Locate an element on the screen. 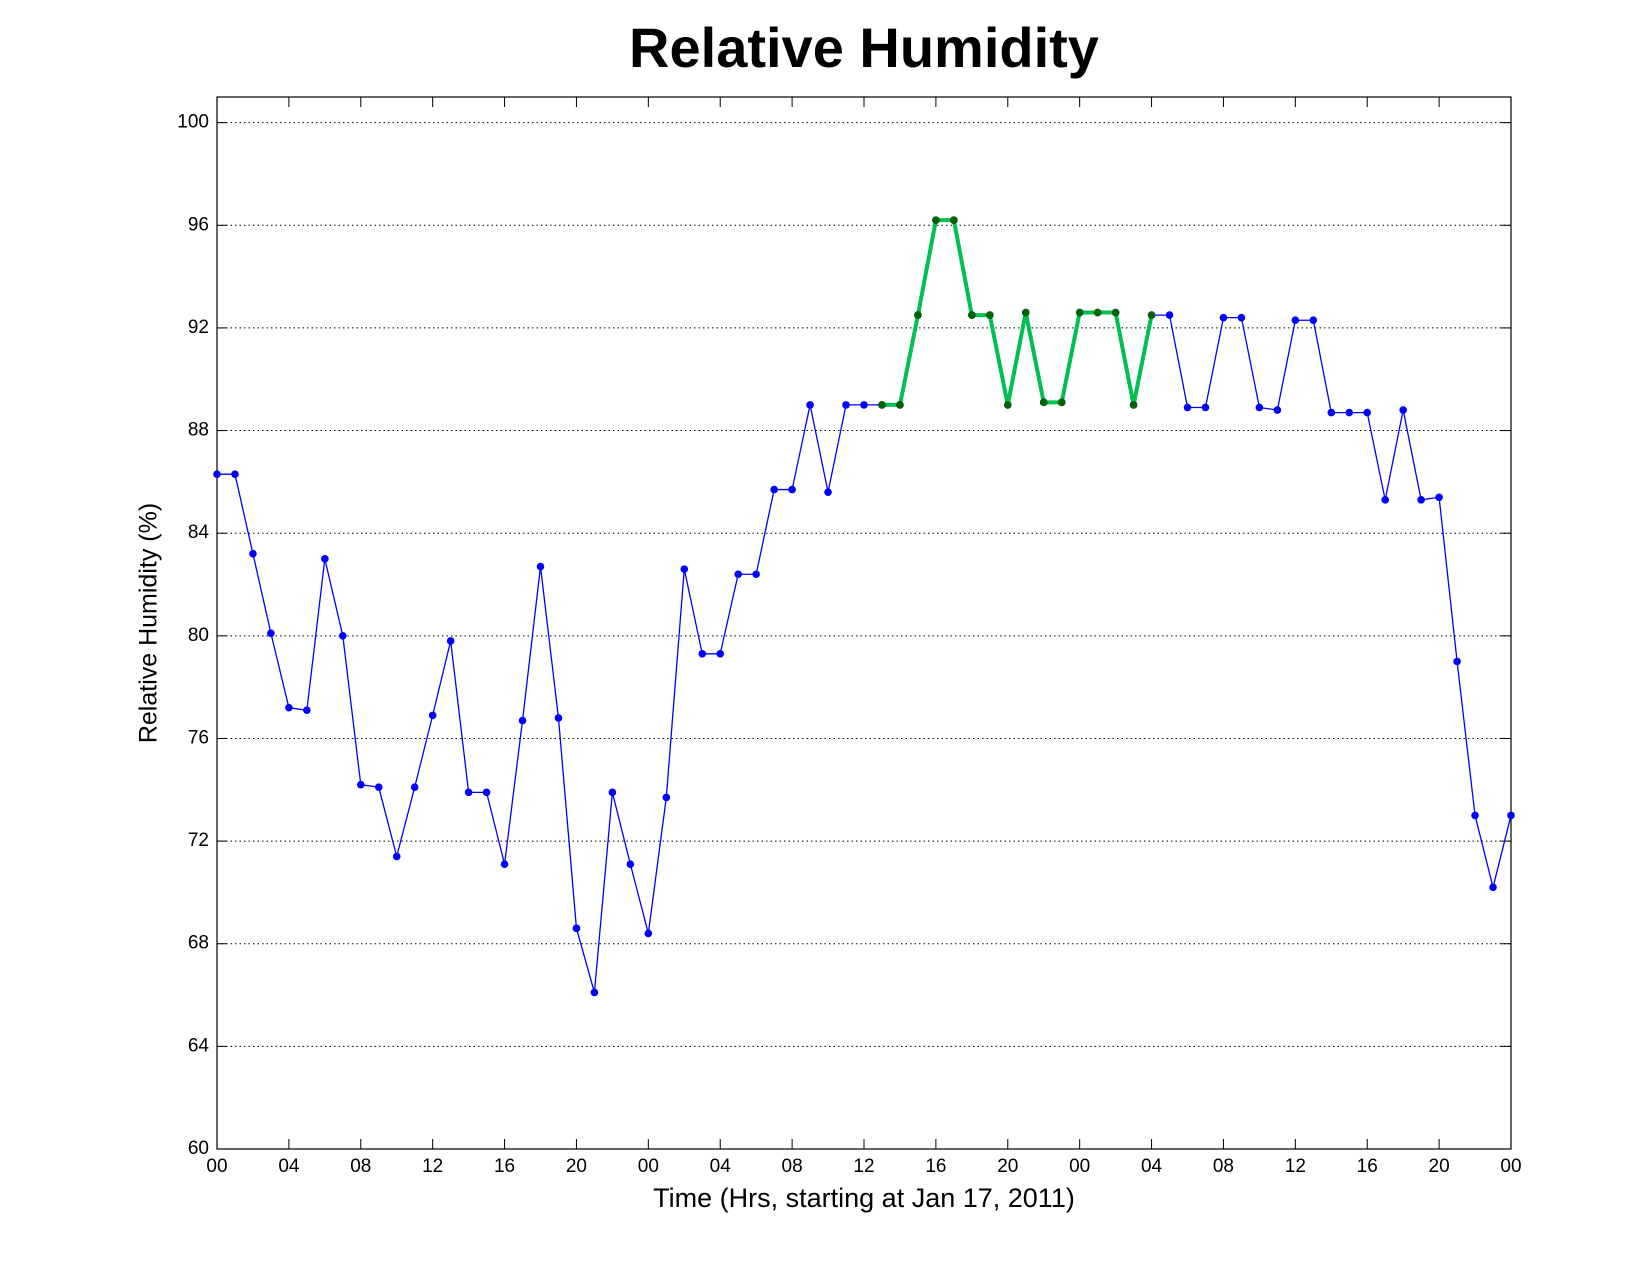 The height and width of the screenshot is (1275, 1650). y-tick-label: 80 is located at coordinates (198, 635).